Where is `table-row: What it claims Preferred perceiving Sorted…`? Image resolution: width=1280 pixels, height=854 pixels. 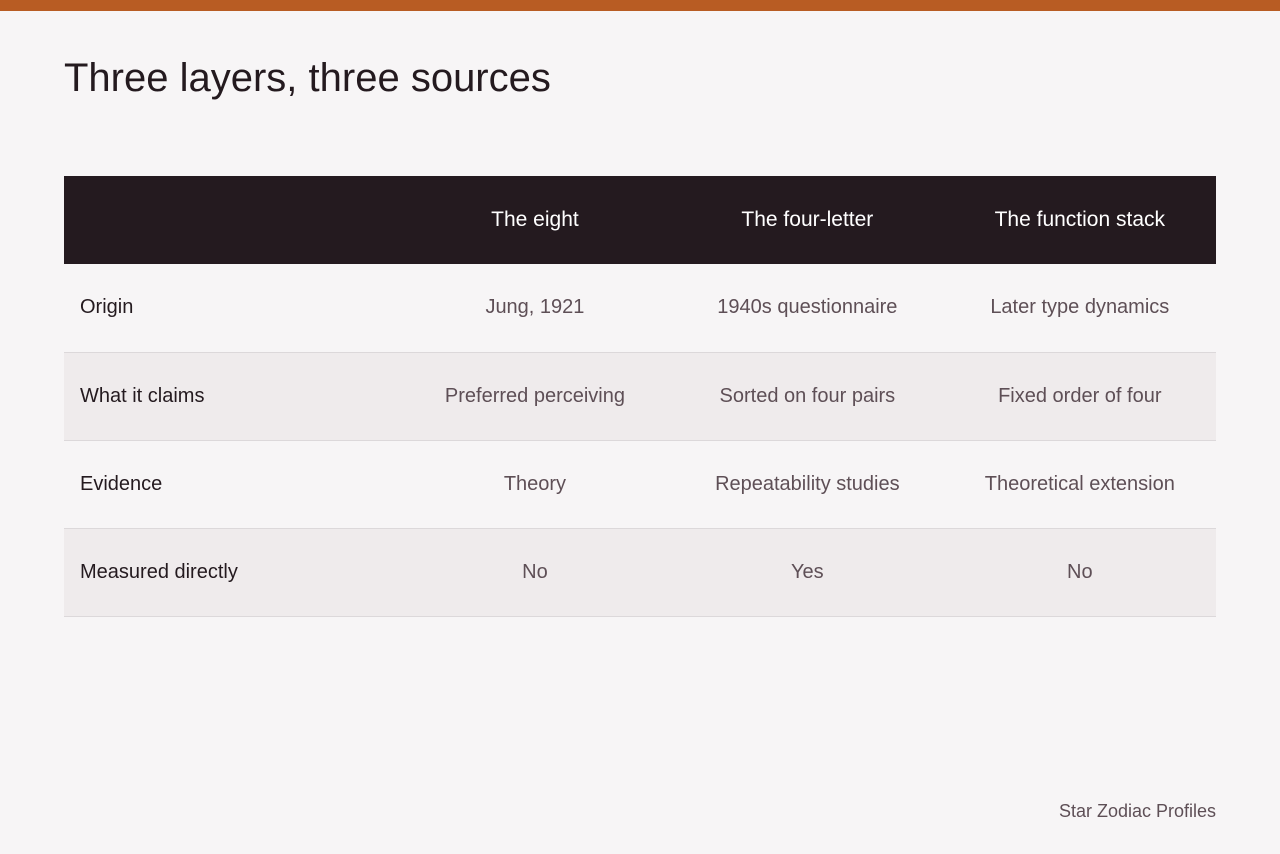 table-row: What it claims Preferred perceiving Sorted… is located at coordinates (640, 396).